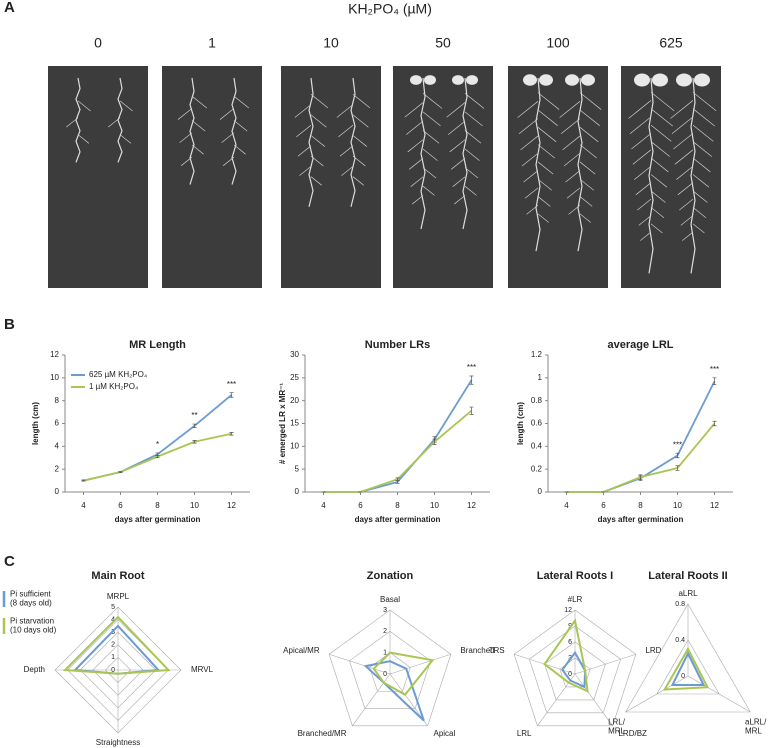 Image resolution: width=773 pixels, height=748 pixels. What do you see at coordinates (113, 632) in the screenshot?
I see `r-tick-label: 3` at bounding box center [113, 632].